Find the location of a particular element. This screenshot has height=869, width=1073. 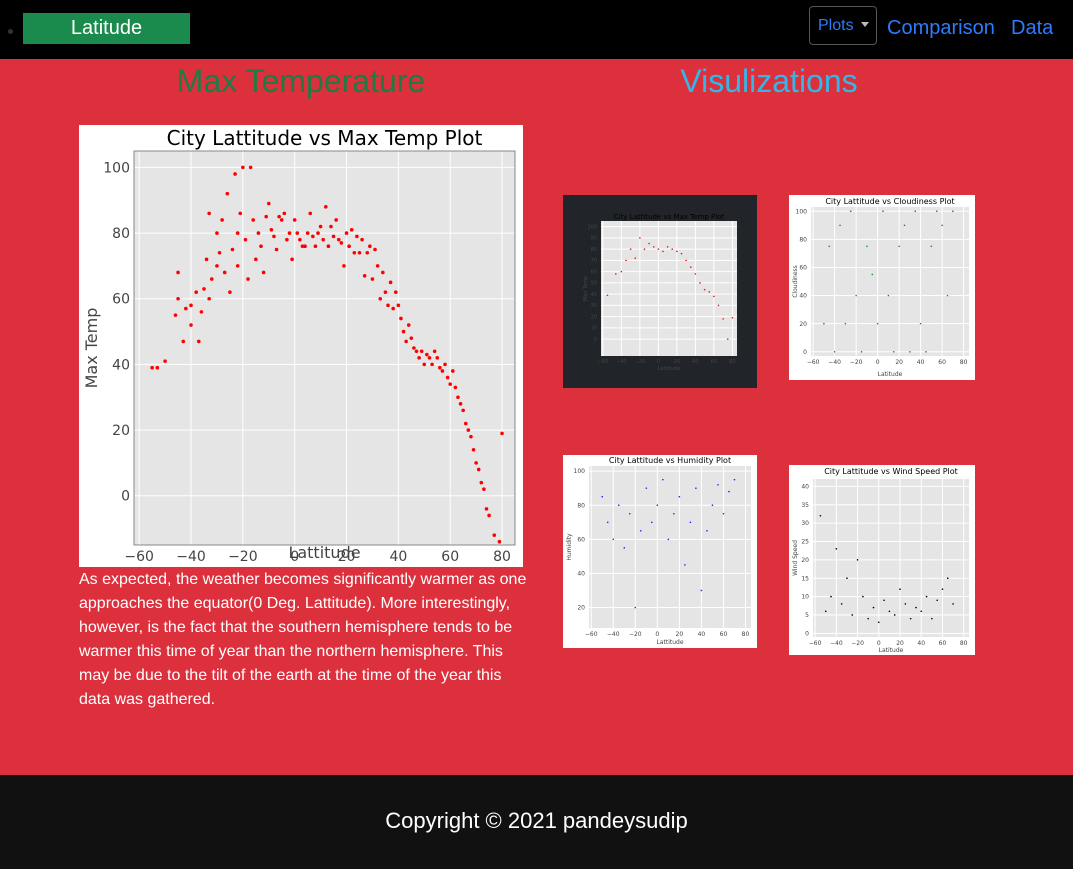

brand-latitude: Latitude is located at coordinates (106, 28).